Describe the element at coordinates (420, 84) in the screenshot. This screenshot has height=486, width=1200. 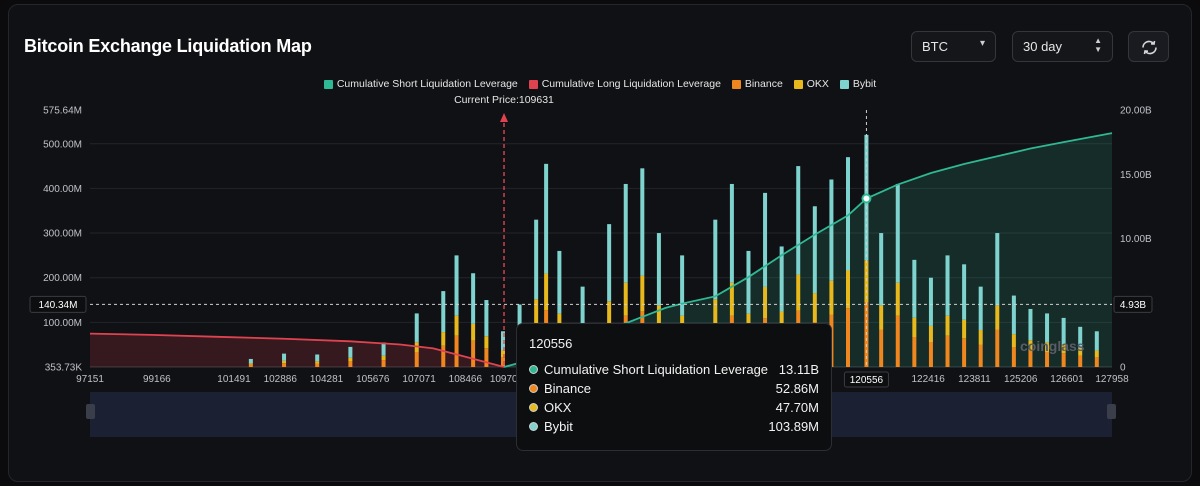
I see `legend-item-short: Cumulative Short Liquidation Leverage` at that location.